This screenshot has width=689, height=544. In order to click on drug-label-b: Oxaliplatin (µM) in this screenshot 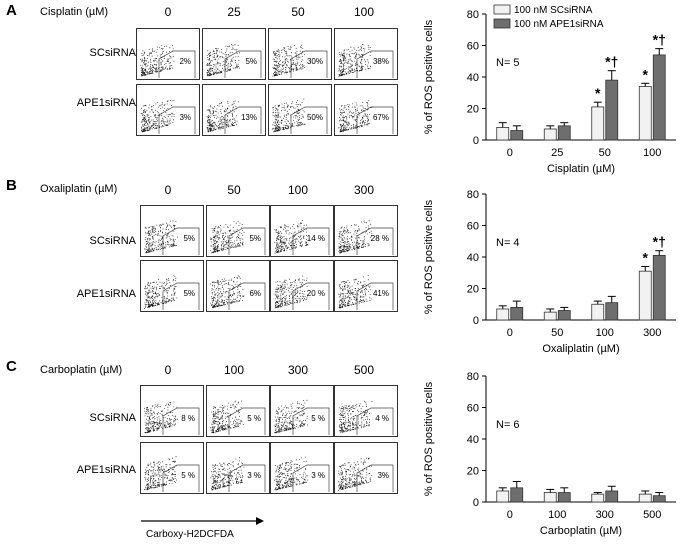, I will do `click(79, 189)`.